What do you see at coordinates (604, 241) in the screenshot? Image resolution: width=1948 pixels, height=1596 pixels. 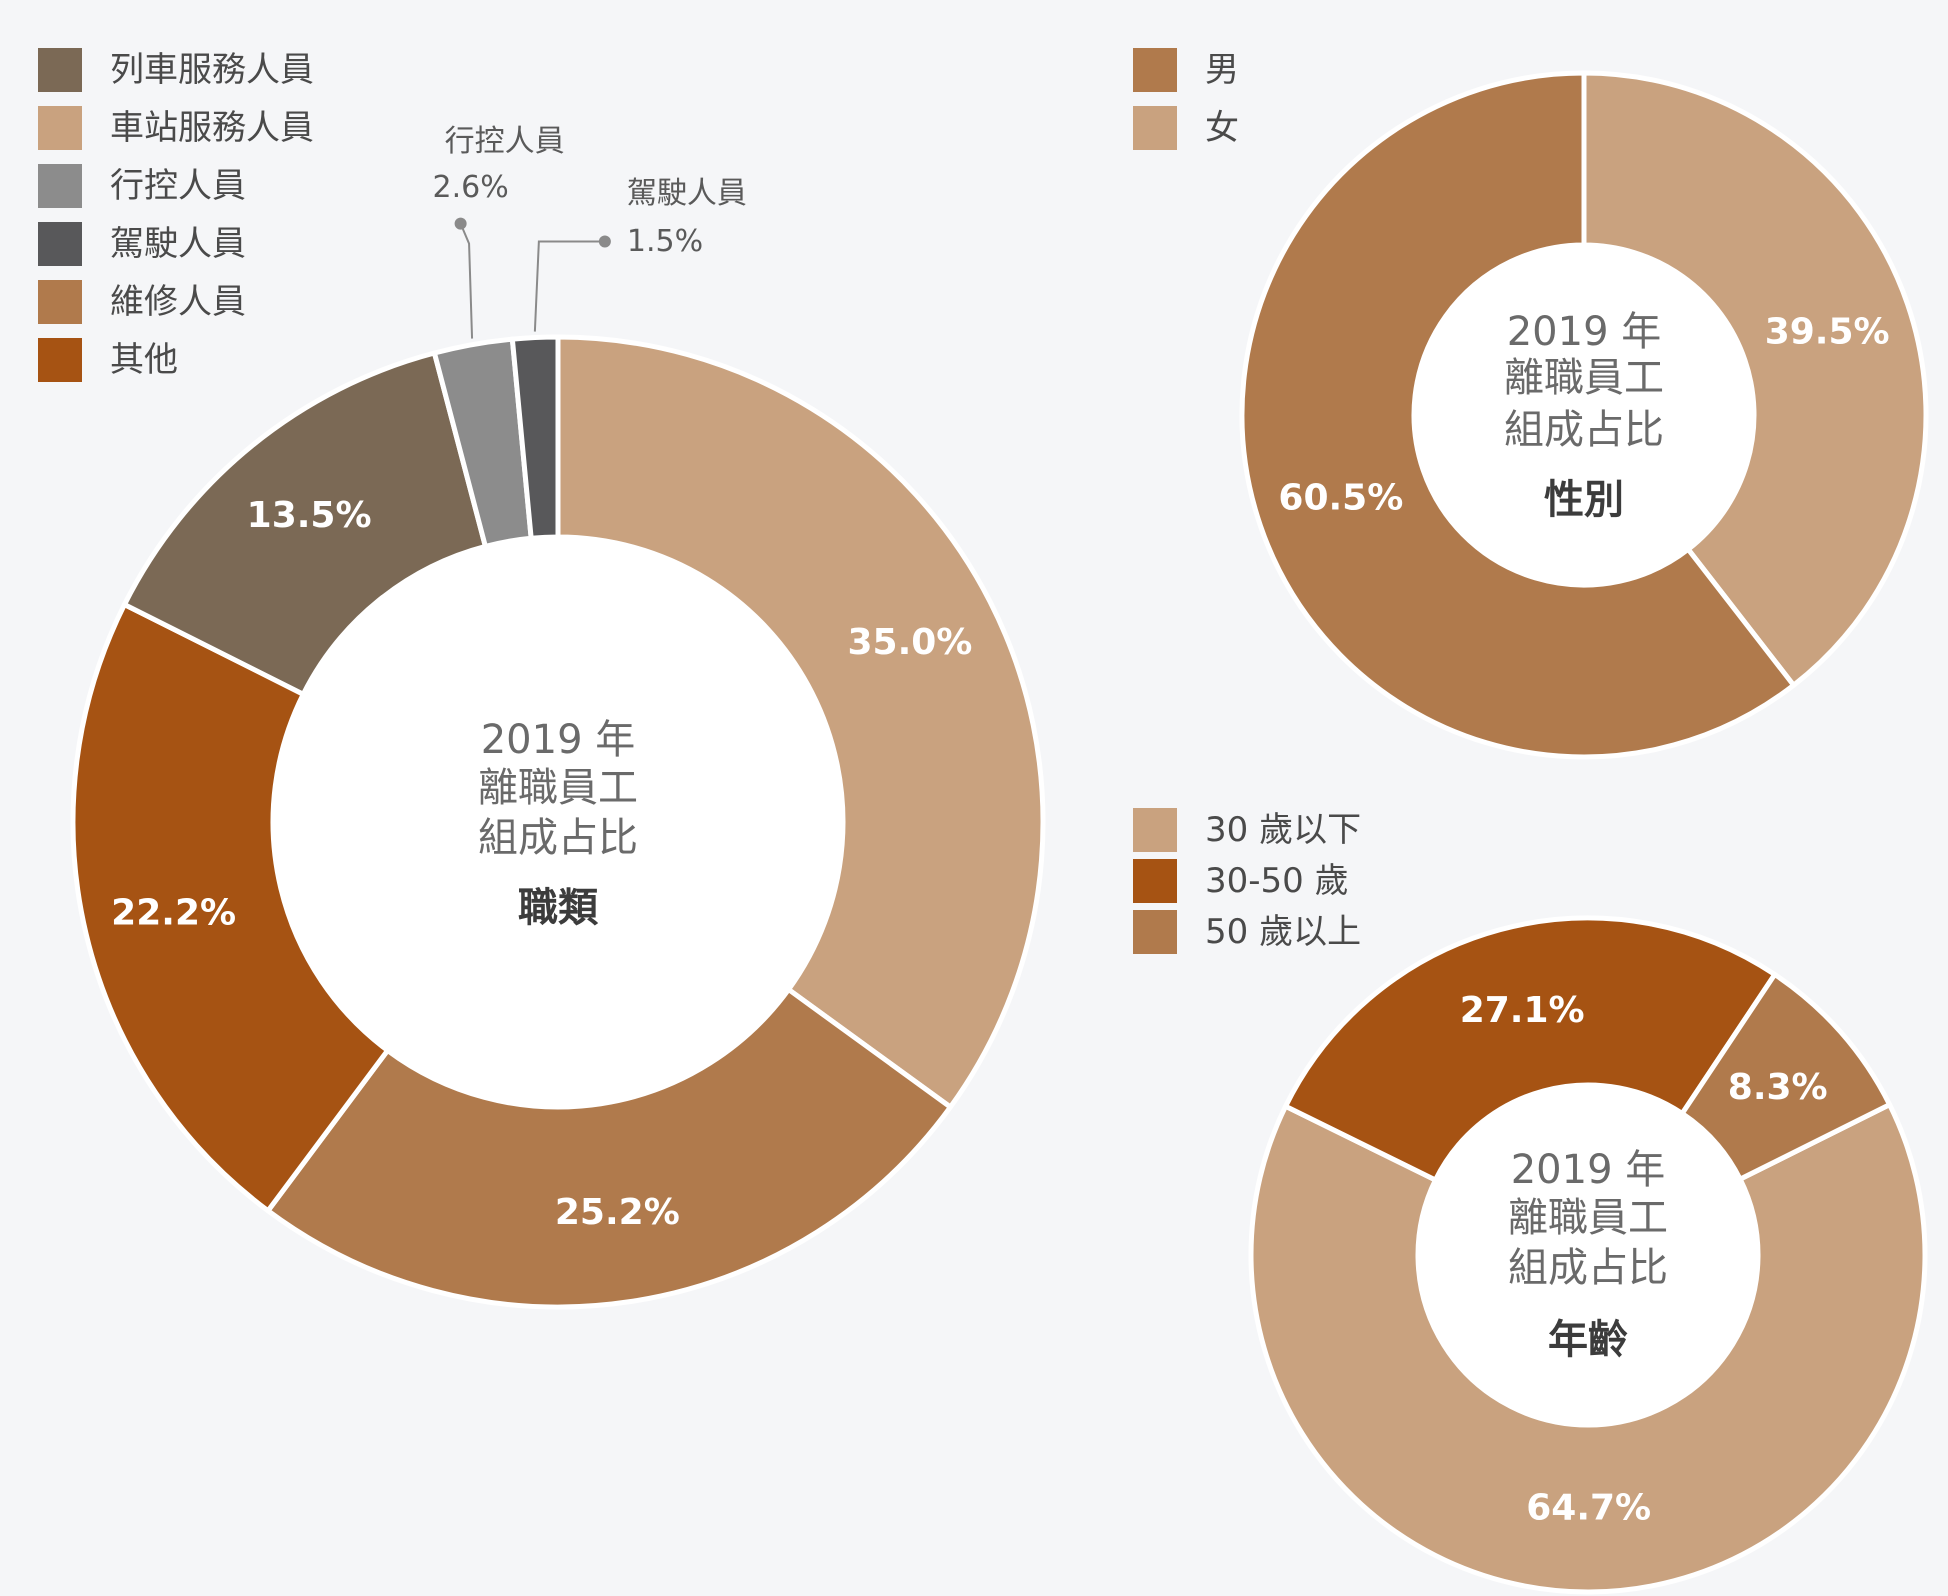 I see `callout-dot-駕駛人員` at bounding box center [604, 241].